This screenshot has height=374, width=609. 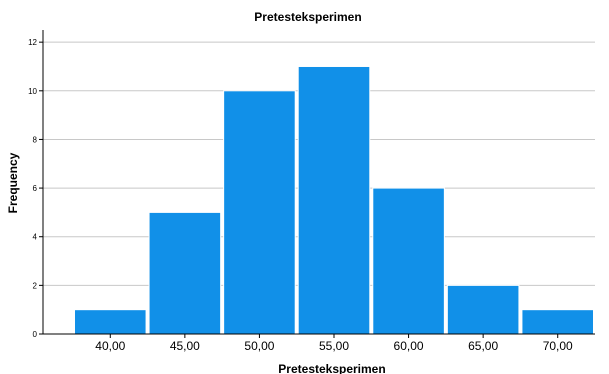 What do you see at coordinates (409, 346) in the screenshot?
I see `x-tick-label: 60,00` at bounding box center [409, 346].